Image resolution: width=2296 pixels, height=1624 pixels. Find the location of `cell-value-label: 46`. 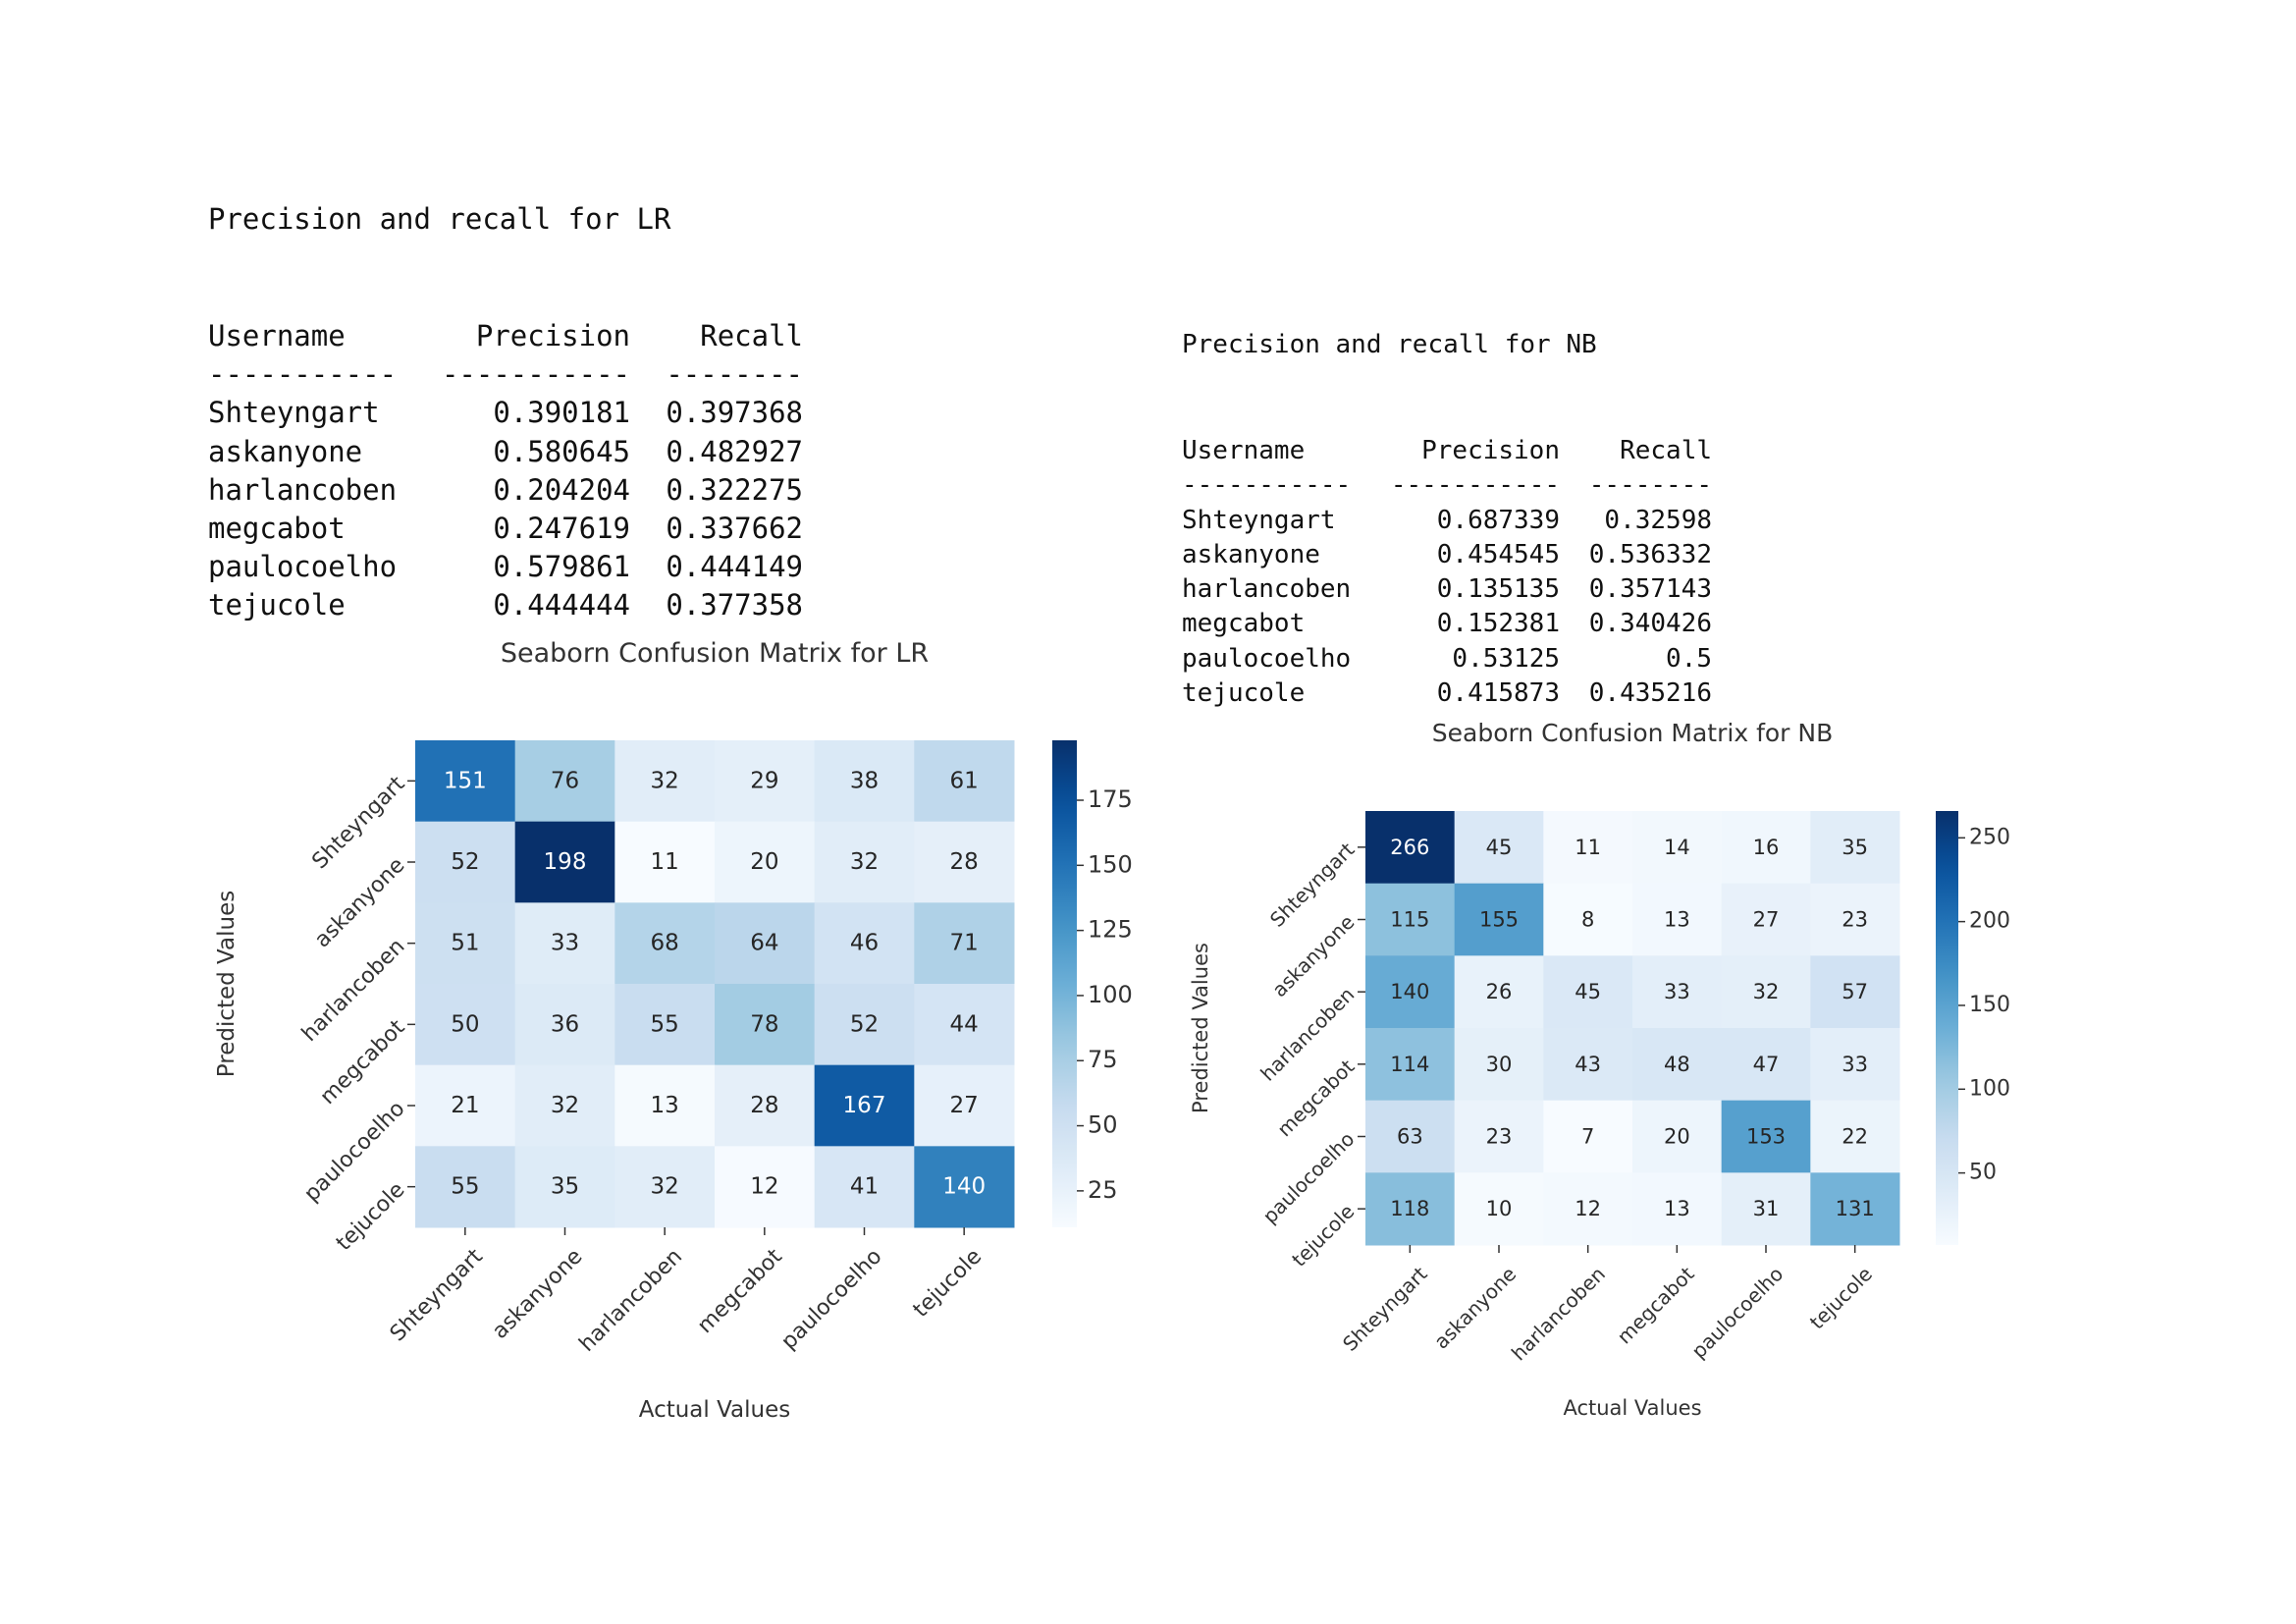

cell-value-label: 46 is located at coordinates (865, 943).